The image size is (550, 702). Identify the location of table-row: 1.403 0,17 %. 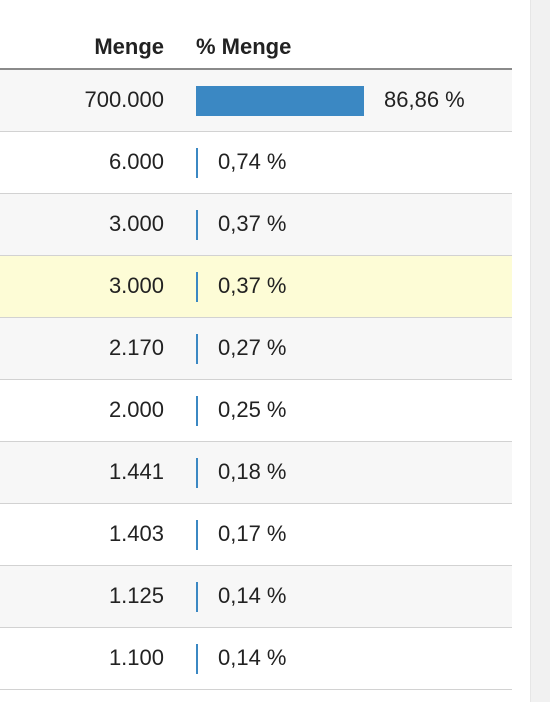
(256, 535).